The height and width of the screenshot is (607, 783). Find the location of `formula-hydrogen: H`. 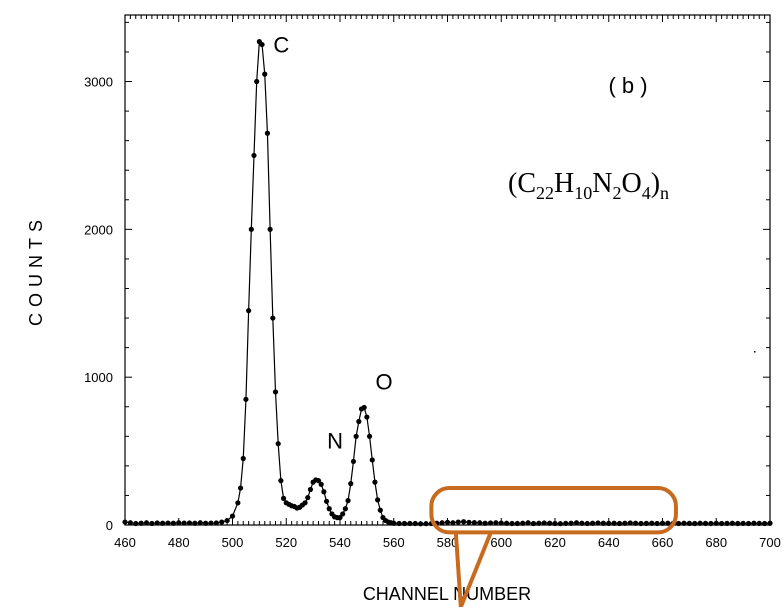

formula-hydrogen: H is located at coordinates (564, 183).